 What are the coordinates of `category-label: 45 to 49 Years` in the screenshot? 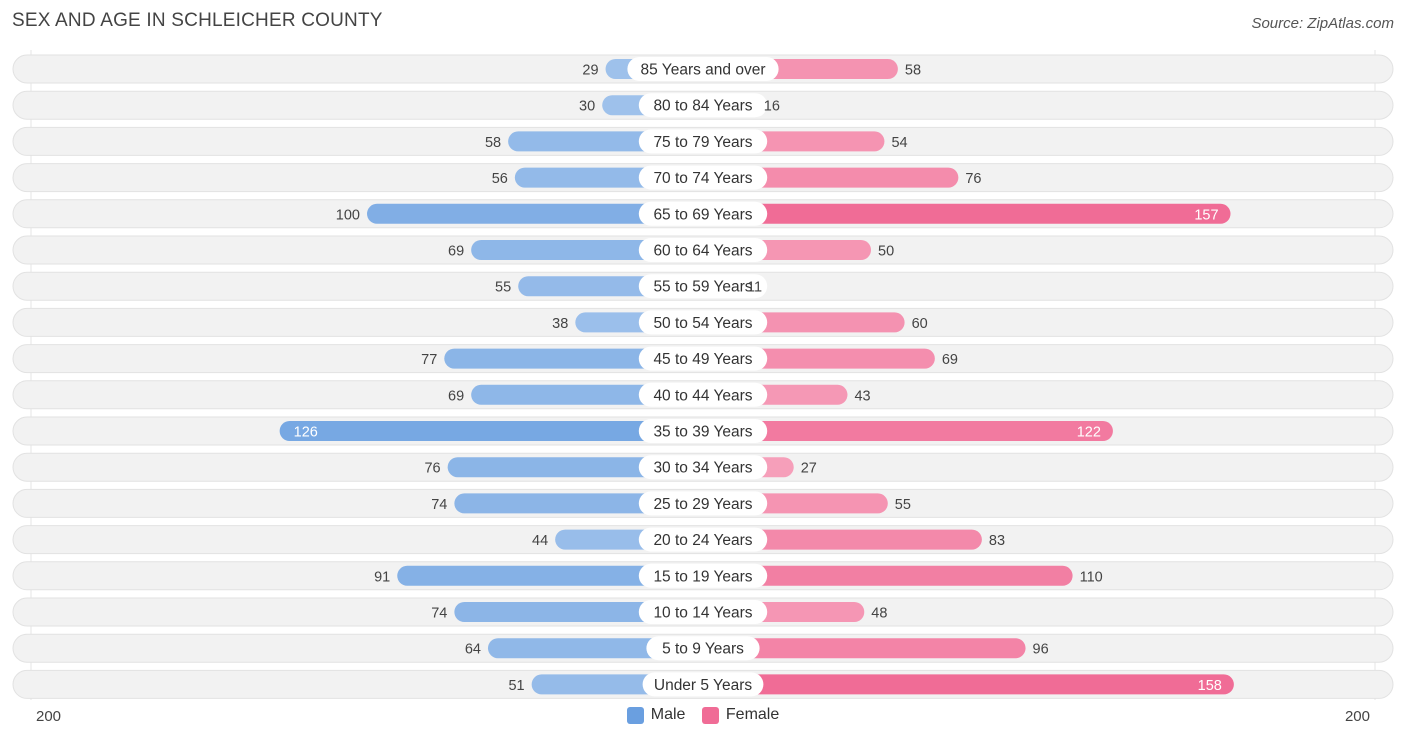 It's located at (702, 359).